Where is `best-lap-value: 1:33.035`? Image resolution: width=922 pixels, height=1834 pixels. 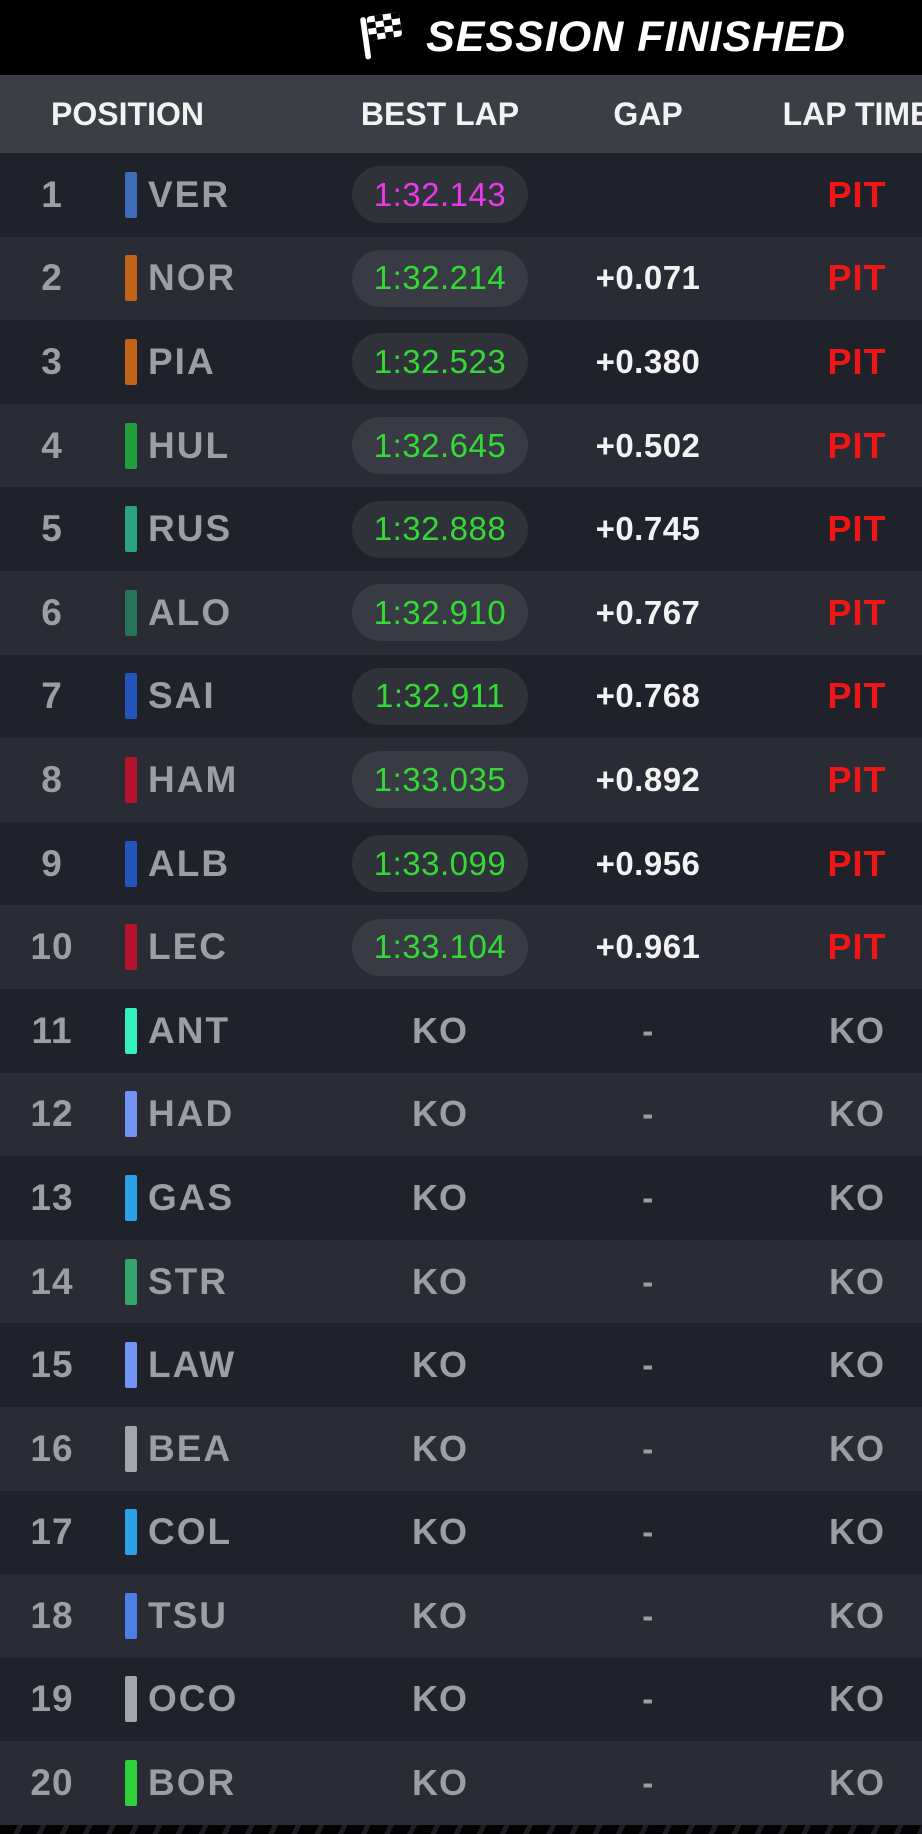
best-lap-value: 1:33.035 is located at coordinates (440, 779).